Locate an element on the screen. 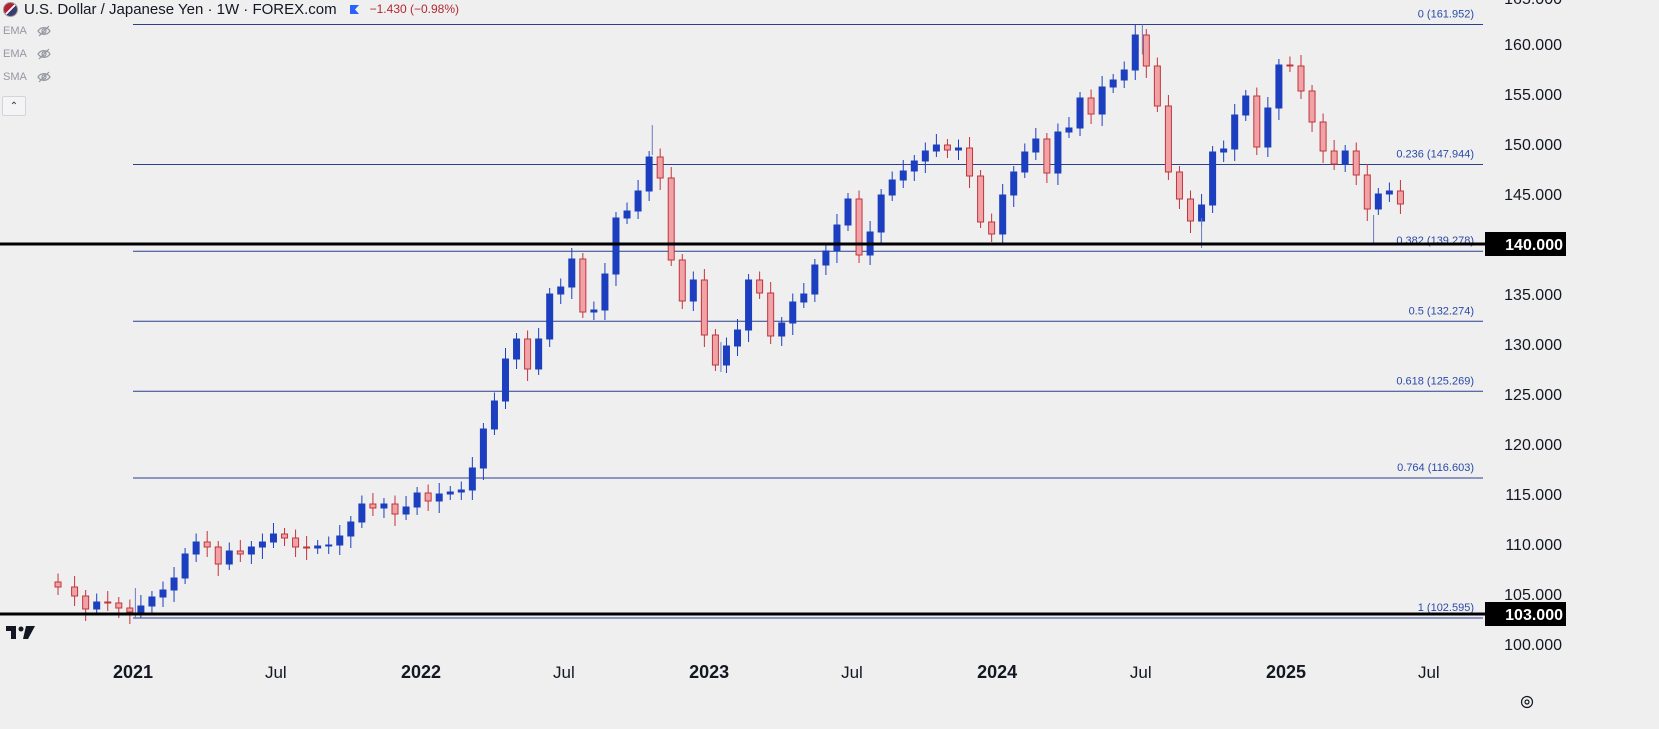 This screenshot has height=729, width=1659. x-tick-label: 2024 is located at coordinates (997, 672).